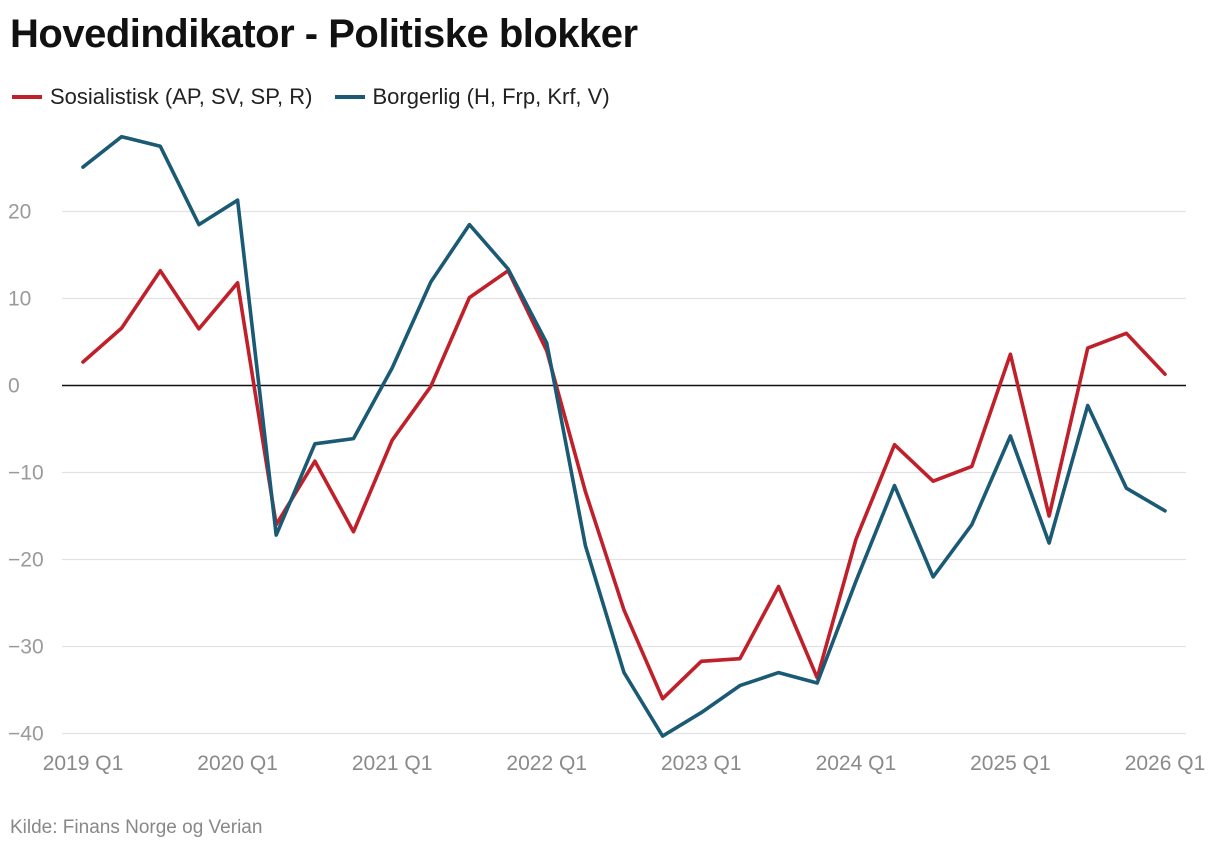 Image resolution: width=1220 pixels, height=852 pixels. I want to click on y-tick-label: 10, so click(19, 299).